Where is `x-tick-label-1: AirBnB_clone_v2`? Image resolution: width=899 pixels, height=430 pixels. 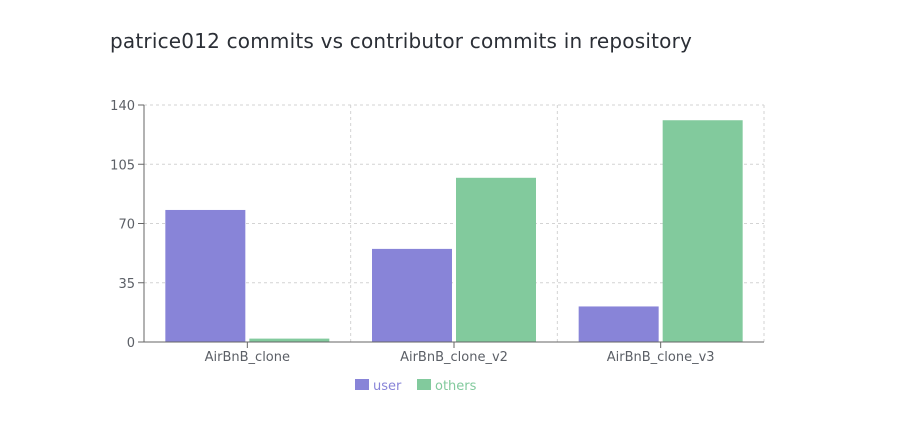
x-tick-label-1: AirBnB_clone_v2 is located at coordinates (454, 357).